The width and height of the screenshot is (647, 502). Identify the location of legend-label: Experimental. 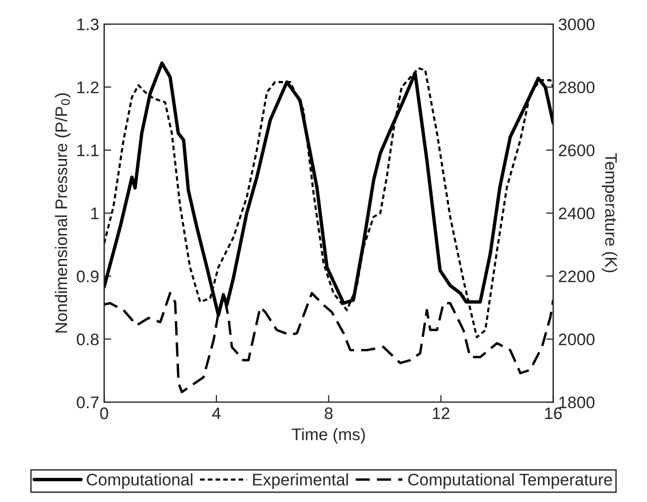
(300, 481).